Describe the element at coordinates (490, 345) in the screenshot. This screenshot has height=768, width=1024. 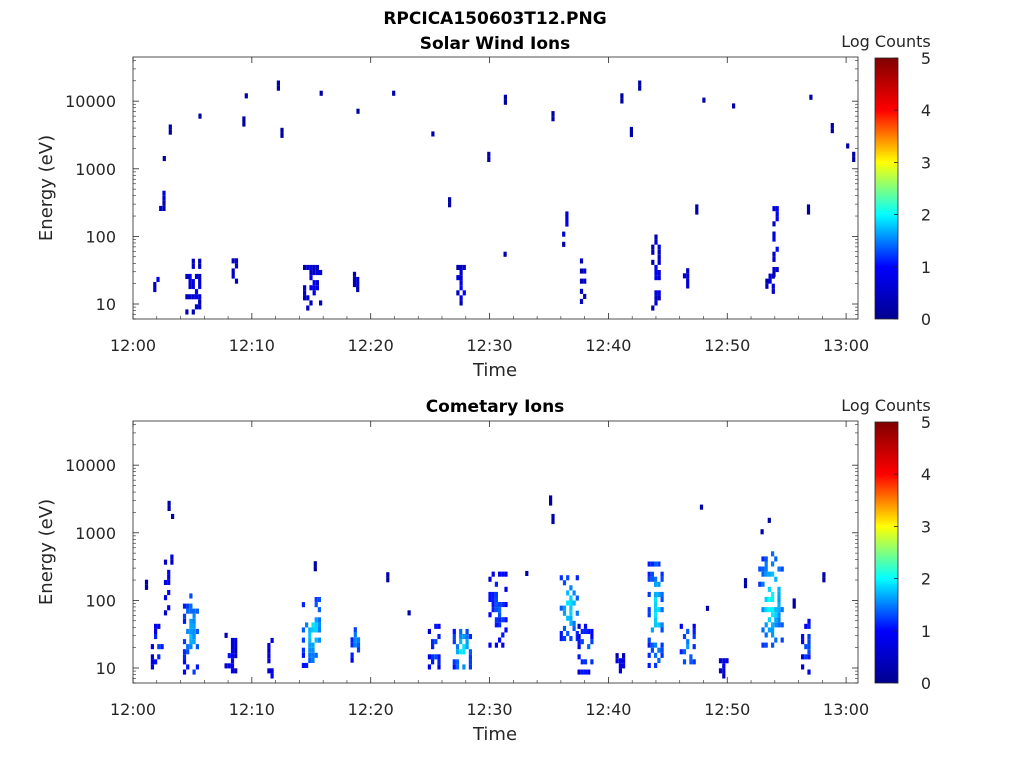
I see `x-tick-label: 12:30` at that location.